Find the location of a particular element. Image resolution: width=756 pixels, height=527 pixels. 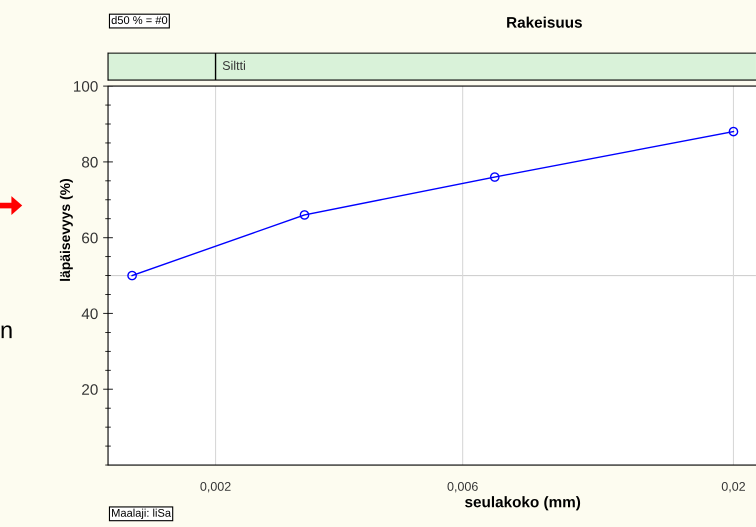

ref-line-label: Siltti is located at coordinates (233, 65).